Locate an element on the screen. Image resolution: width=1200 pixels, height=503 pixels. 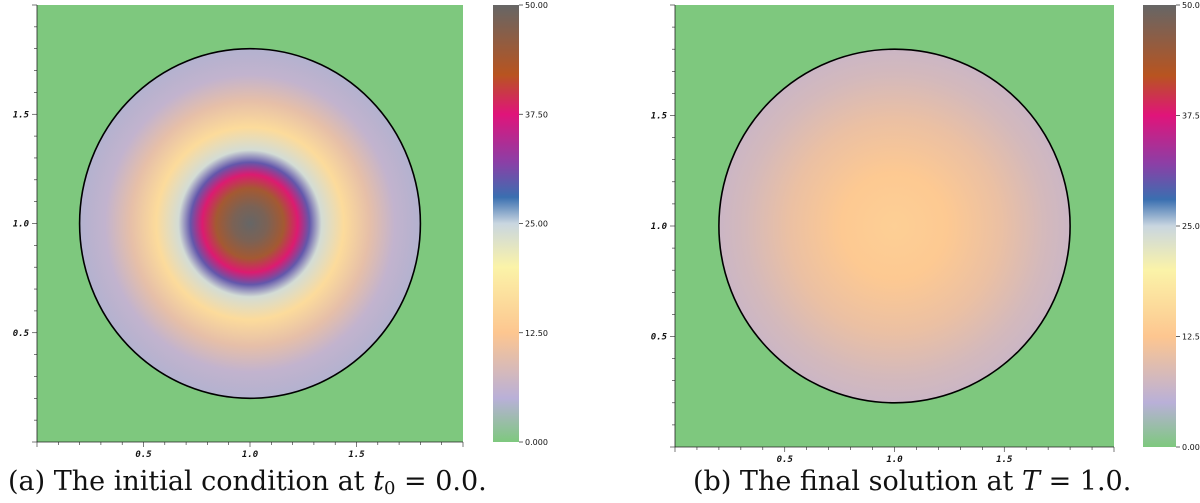
caption-b-prefix: (b) The final solution at is located at coordinates (857, 481).